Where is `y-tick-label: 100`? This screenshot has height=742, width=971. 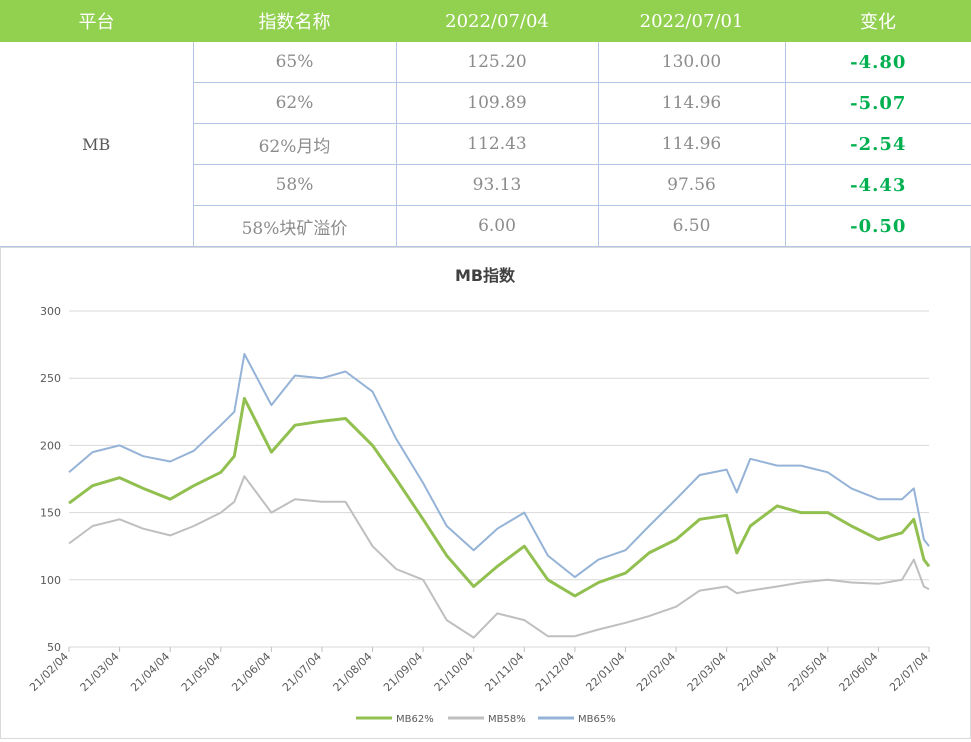 y-tick-label: 100 is located at coordinates (50, 580).